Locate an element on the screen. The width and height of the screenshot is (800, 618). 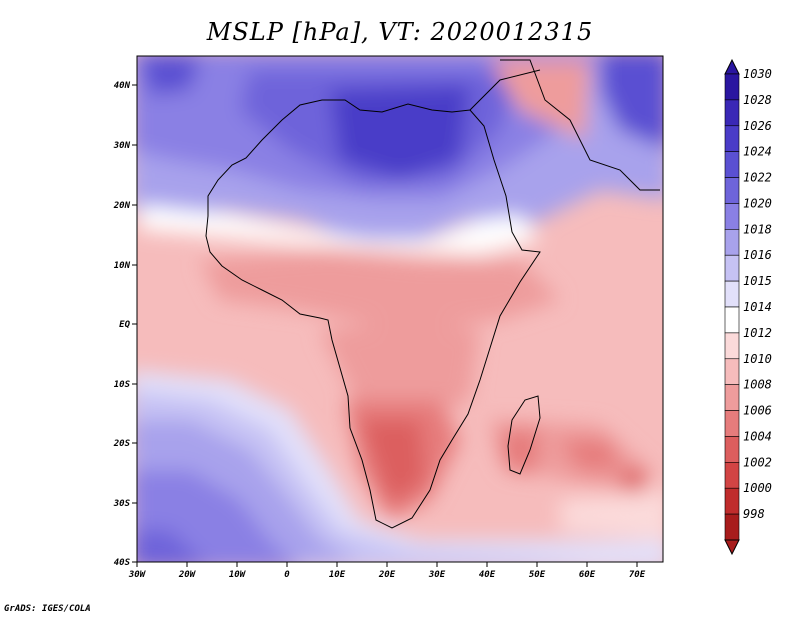
colorbar-label: 1012 is located at coordinates (757, 333).